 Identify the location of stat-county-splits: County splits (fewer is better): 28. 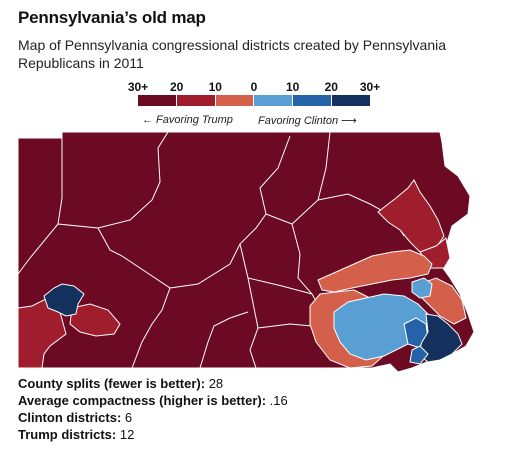
(153, 383).